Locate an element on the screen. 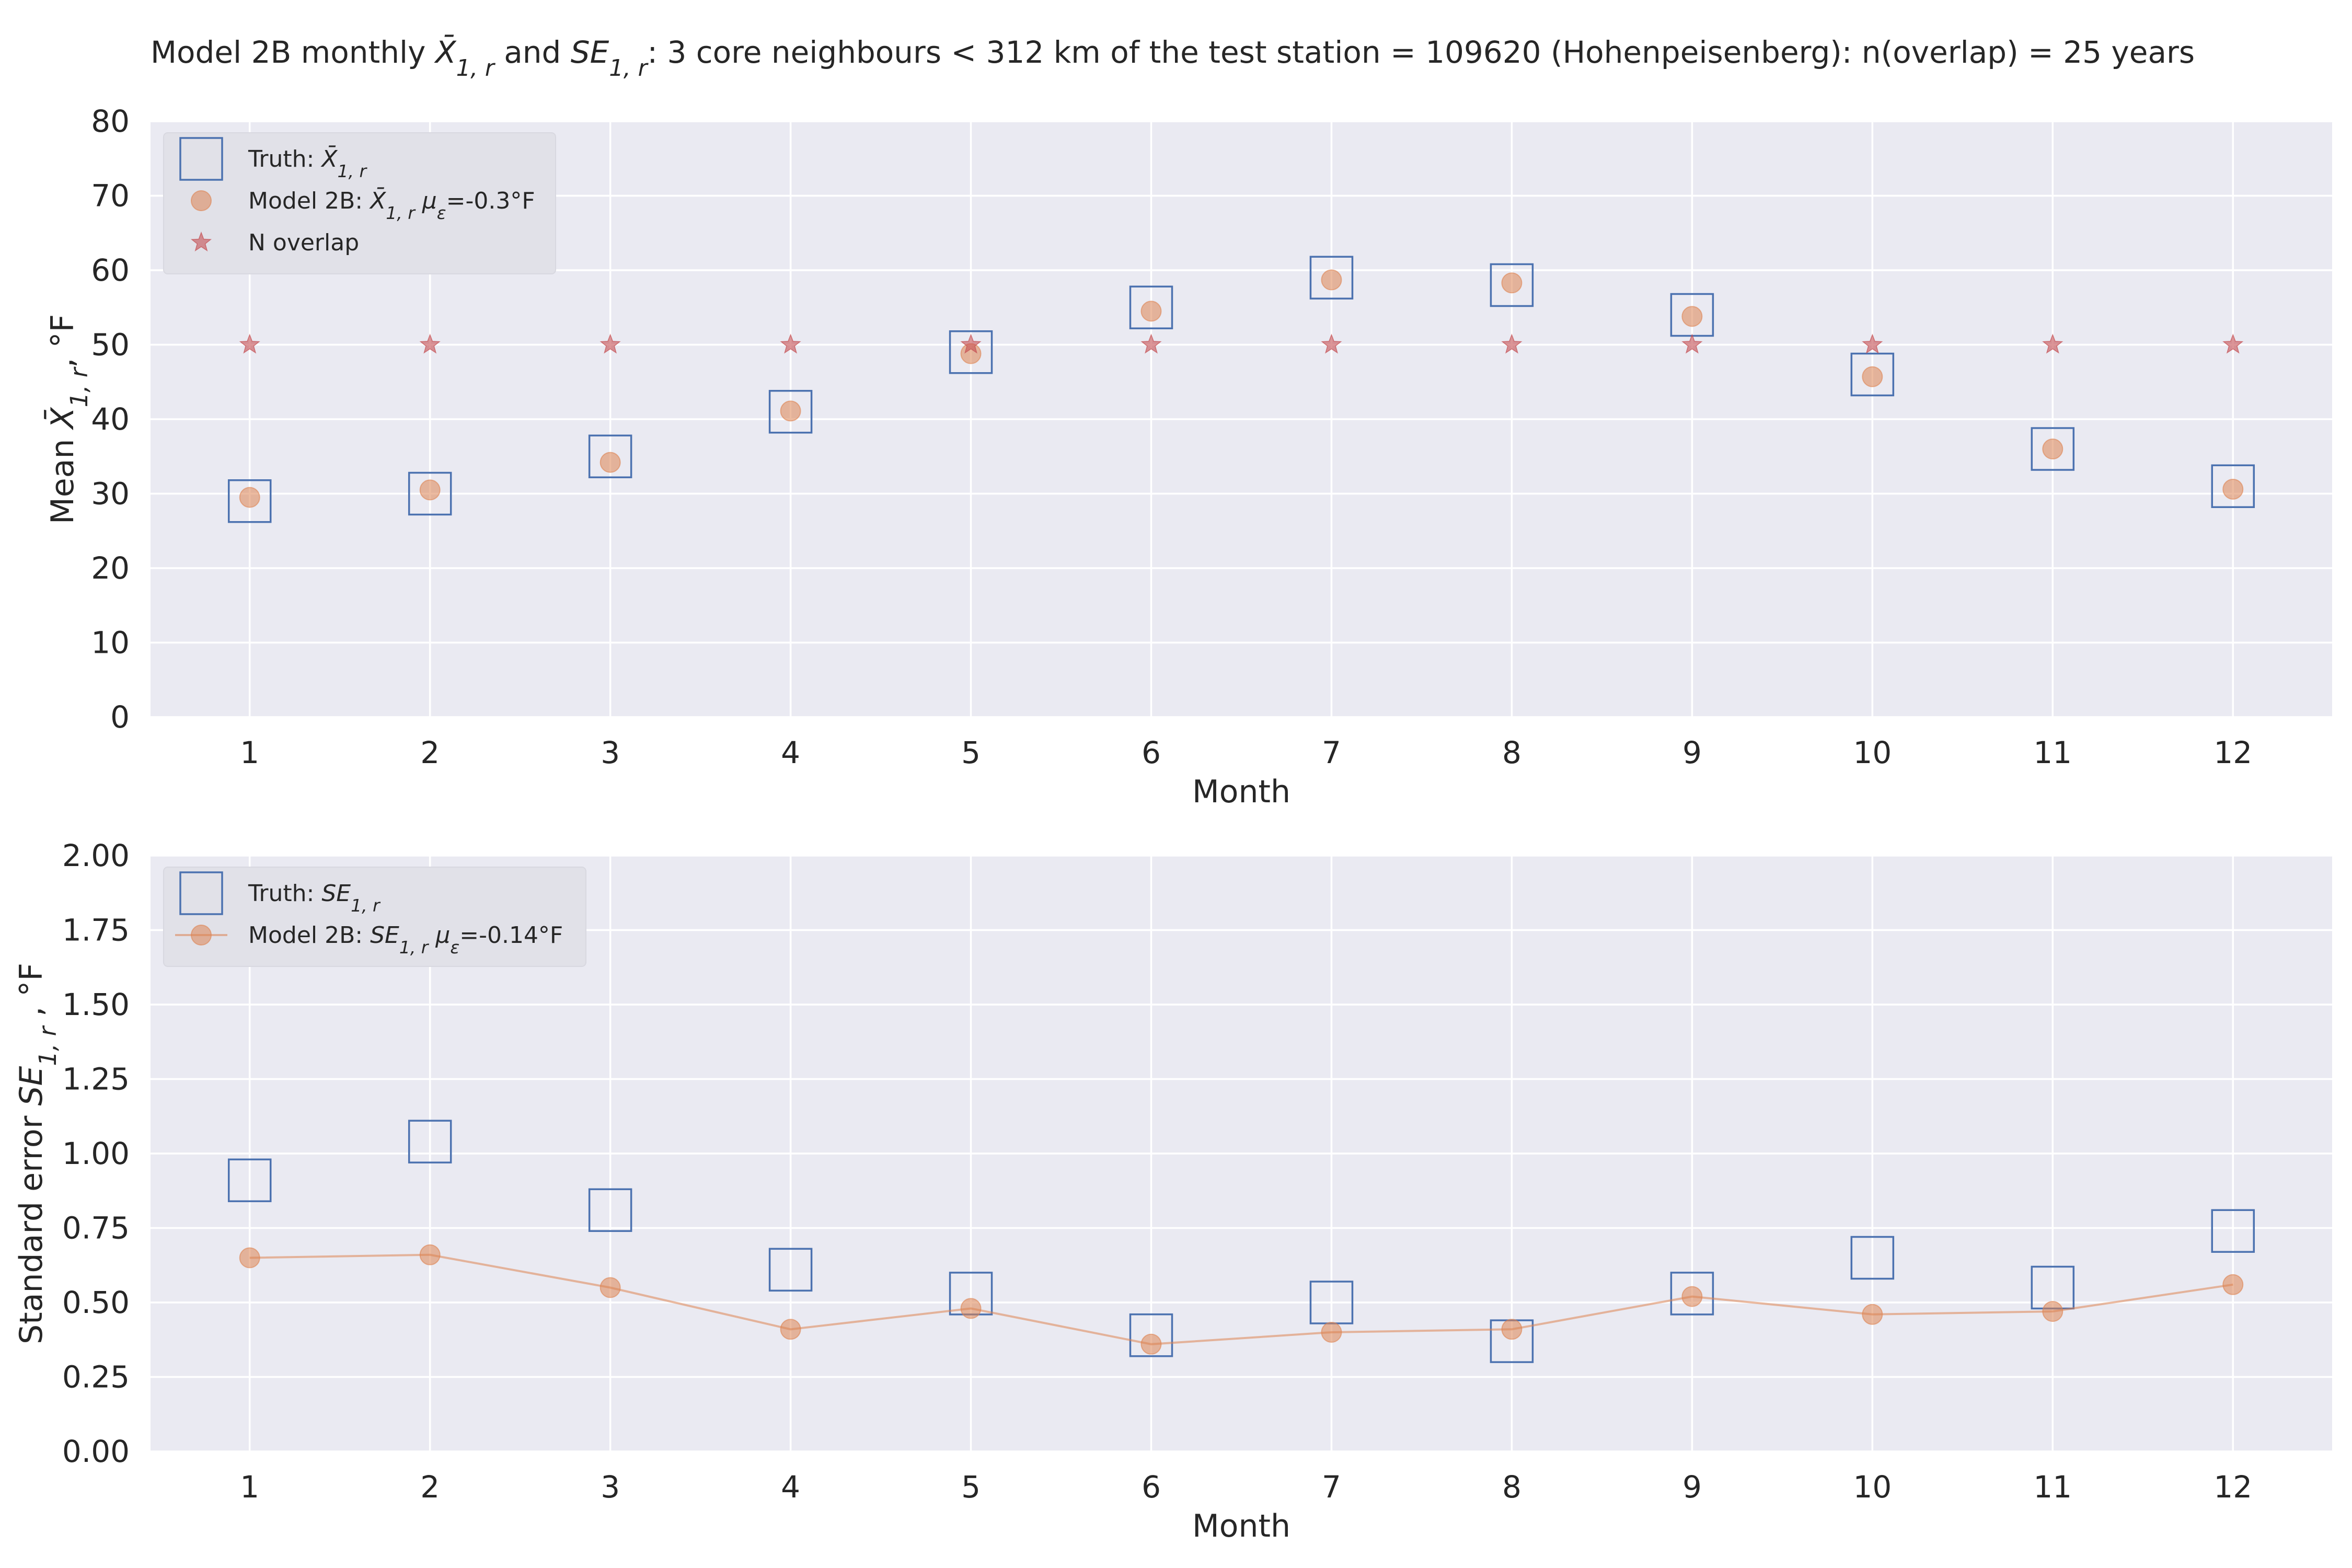 This screenshot has width=2352, height=1568. x-axis-label: Month is located at coordinates (1241, 1526).